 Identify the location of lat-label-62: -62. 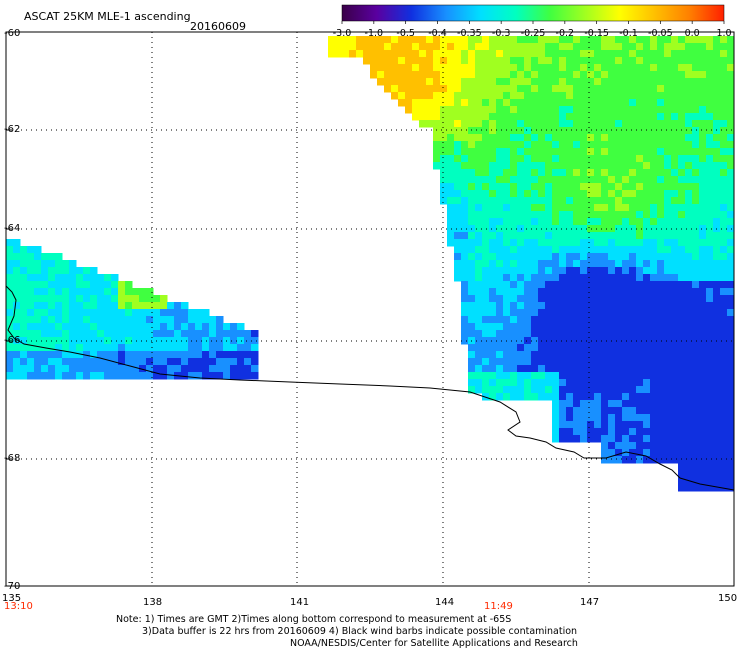
(12, 129).